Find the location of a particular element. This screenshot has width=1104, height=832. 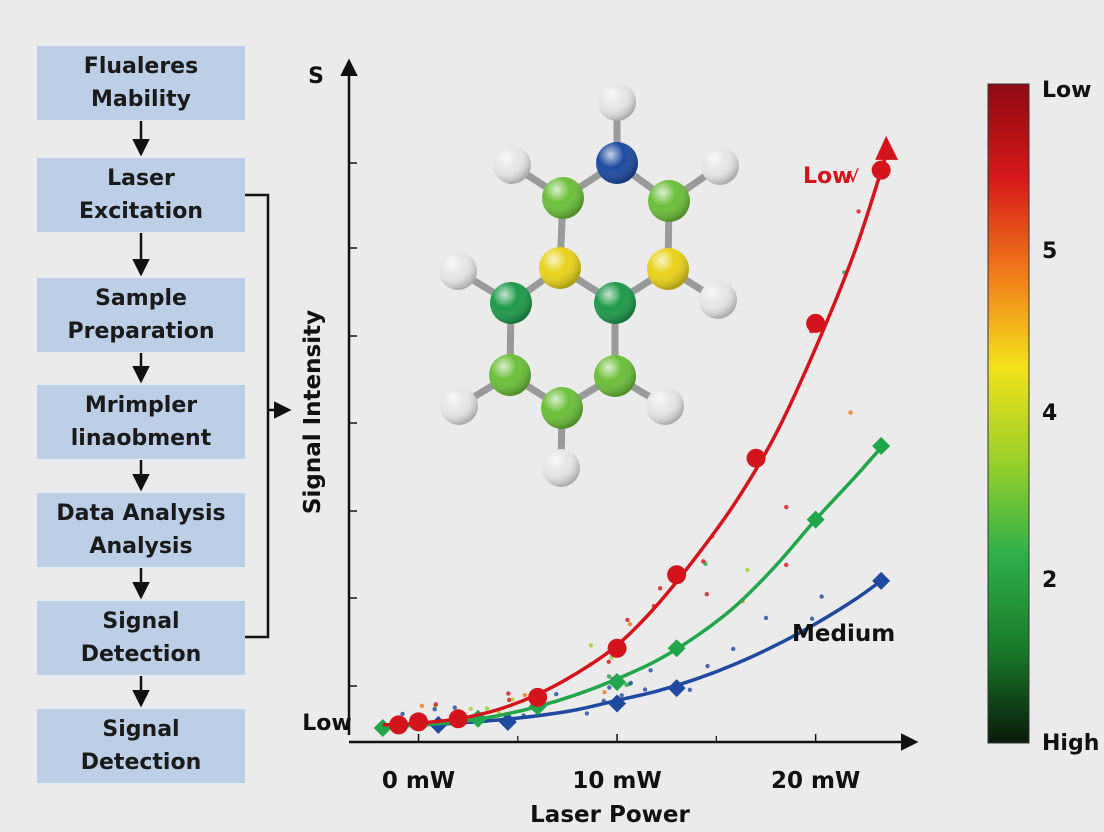

flow-step-3: Sample Preparation is located at coordinates (141, 315).